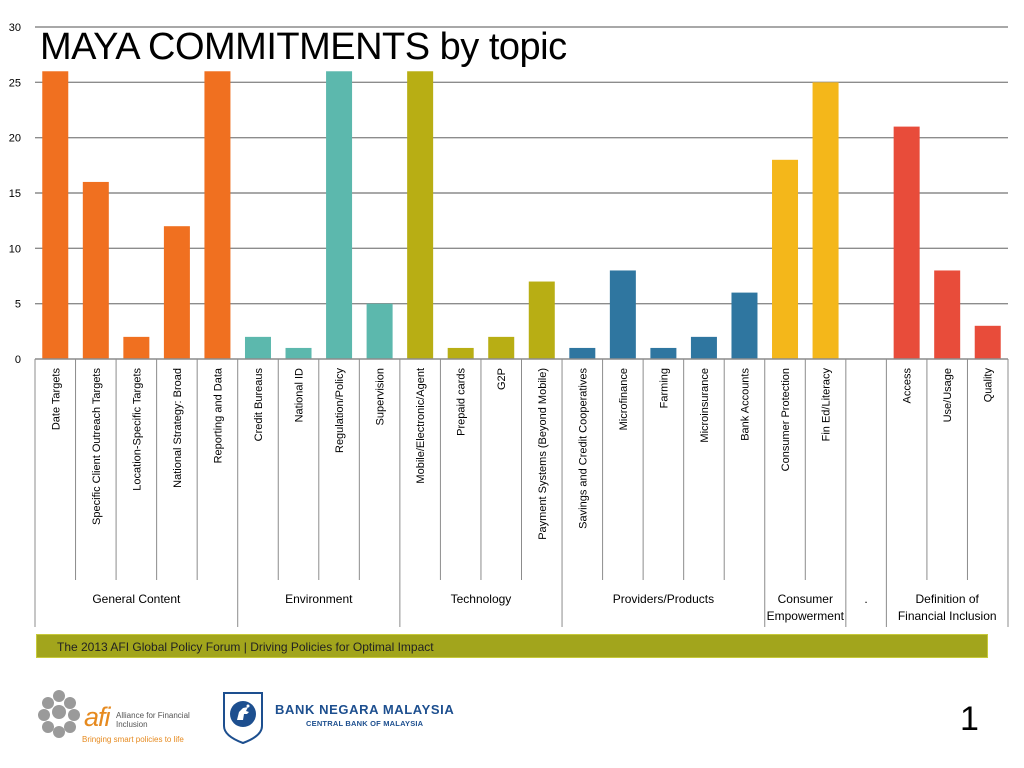 This screenshot has height=768, width=1024. I want to click on x-tick-label: Microinsurance, so click(705, 405).